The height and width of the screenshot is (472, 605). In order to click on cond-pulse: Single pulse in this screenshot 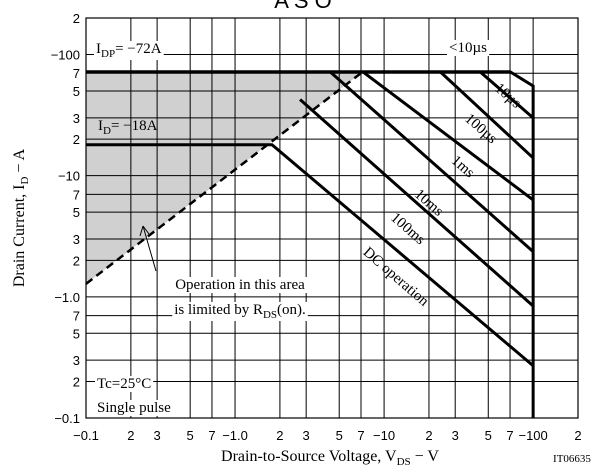, I will do `click(134, 408)`.